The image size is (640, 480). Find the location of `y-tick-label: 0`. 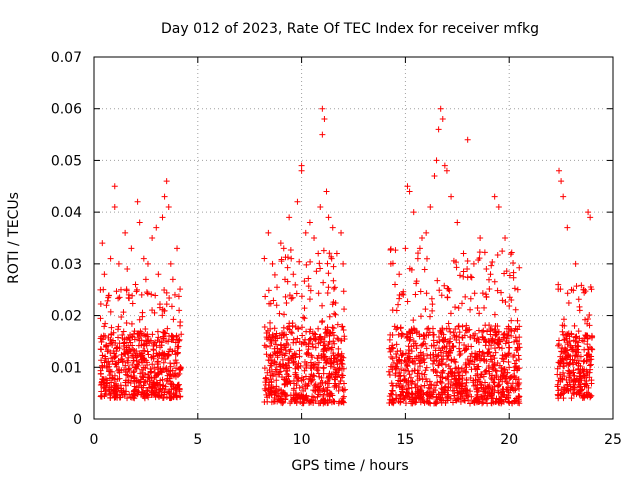

y-tick-label: 0 is located at coordinates (77, 420).